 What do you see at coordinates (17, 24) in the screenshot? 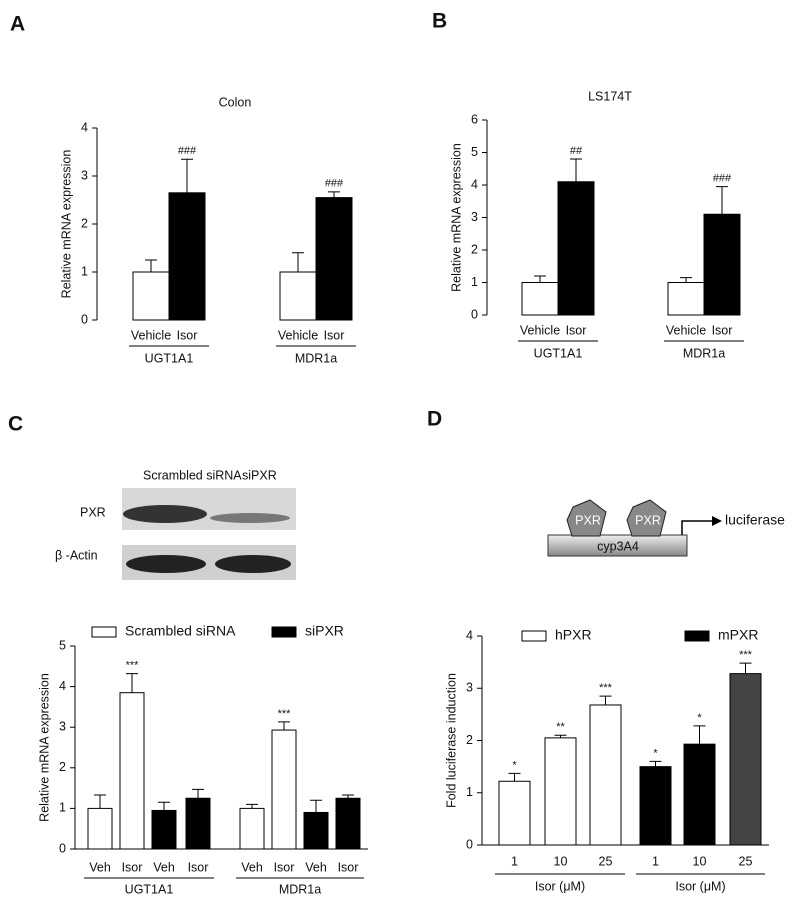
I see `panel-letter: A` at bounding box center [17, 24].